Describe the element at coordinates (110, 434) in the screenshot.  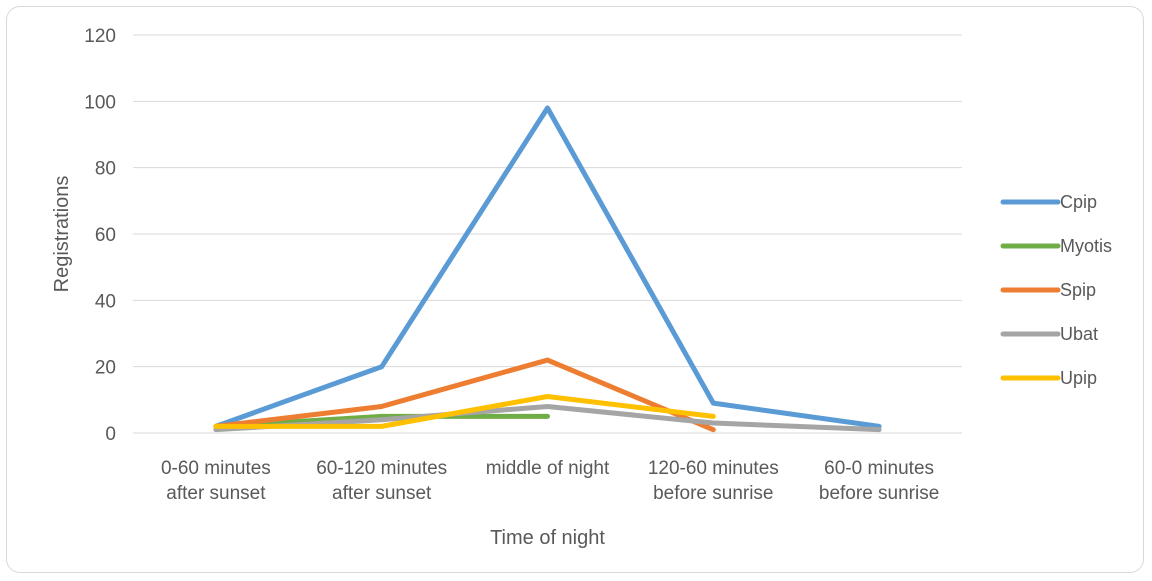
I see `y-tick-label: 0` at that location.